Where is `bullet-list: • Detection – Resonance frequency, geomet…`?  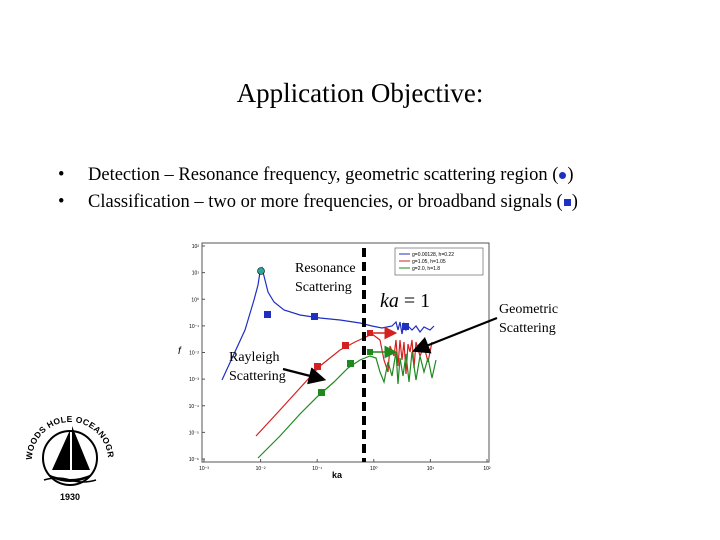 bullet-list: • Detection – Resonance frequency, geomet… is located at coordinates (318, 189).